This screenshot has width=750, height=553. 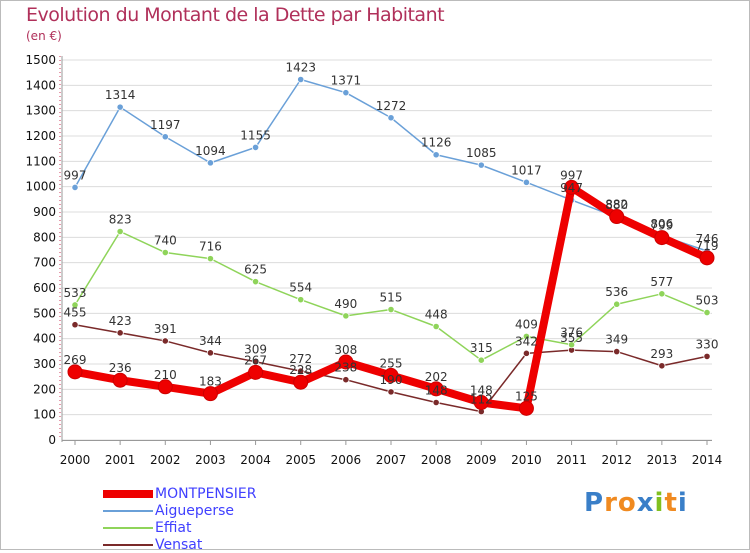 I want to click on y-tick-label: 1200, so click(x=40, y=136).